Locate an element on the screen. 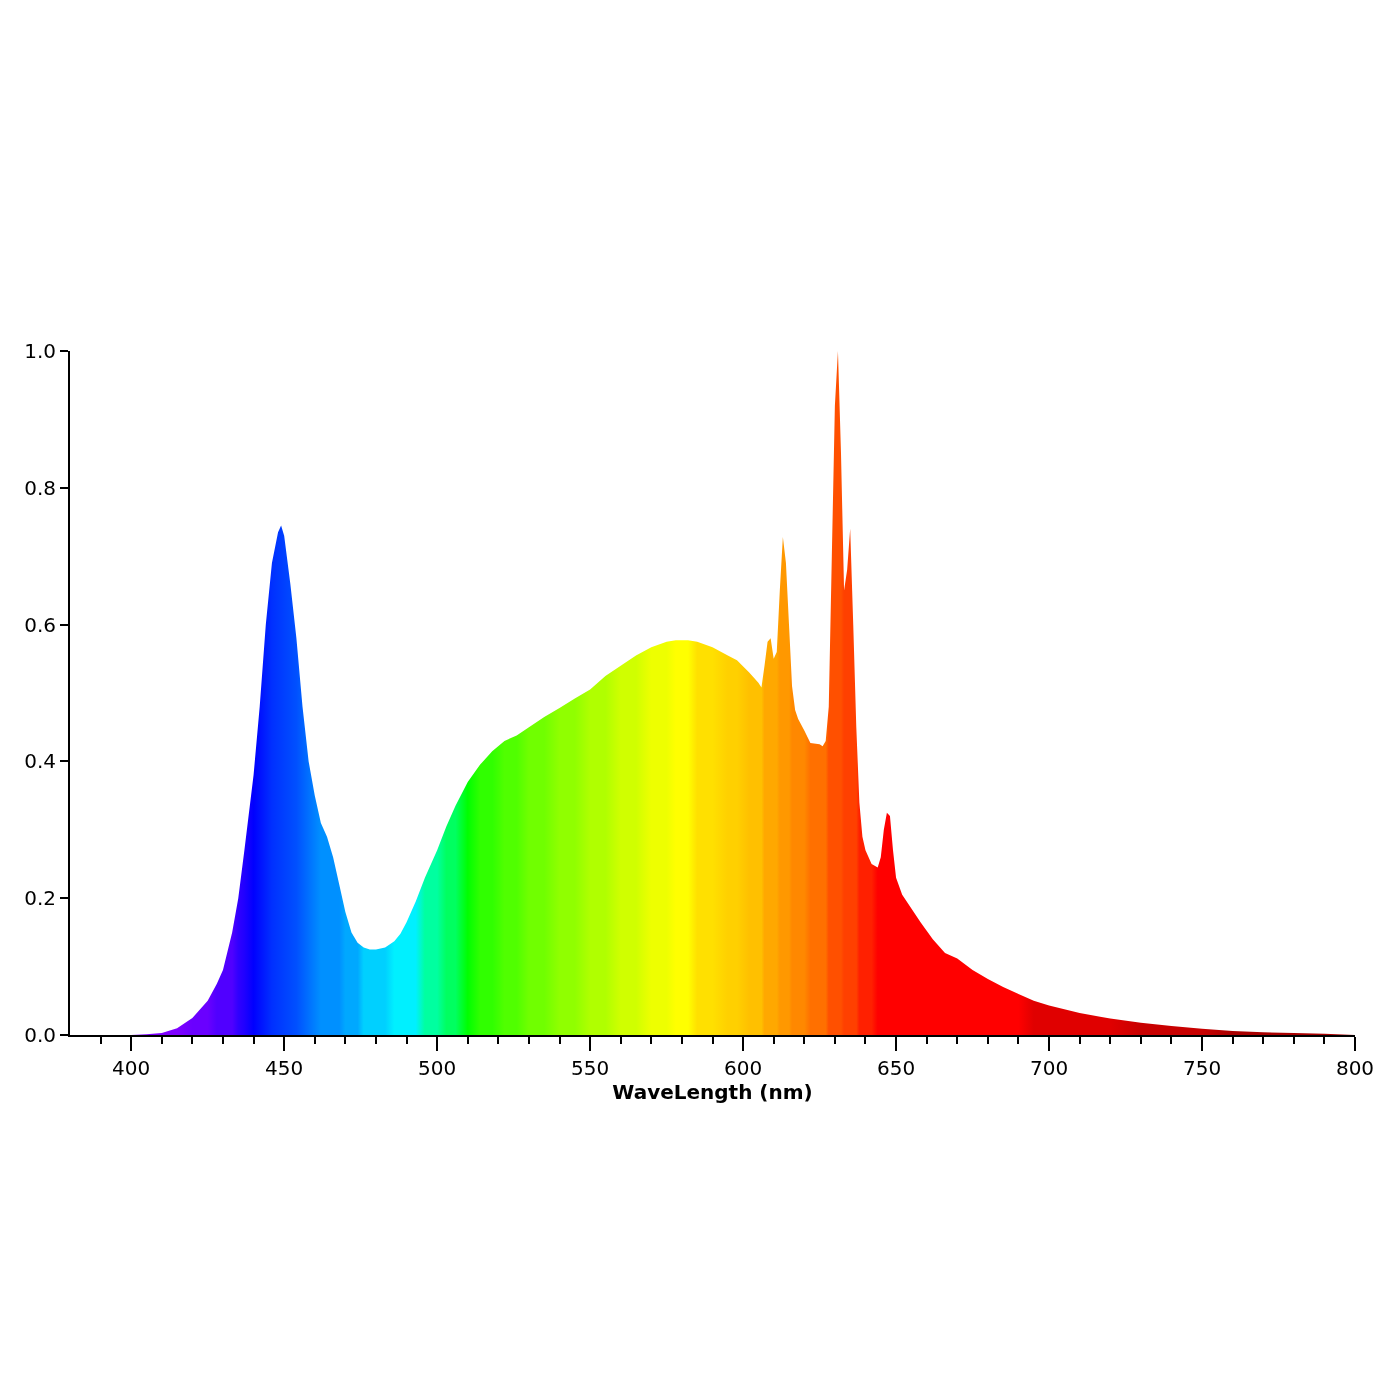 The width and height of the screenshot is (1395, 1395). y-tick-label: 0.8 is located at coordinates (40, 487).